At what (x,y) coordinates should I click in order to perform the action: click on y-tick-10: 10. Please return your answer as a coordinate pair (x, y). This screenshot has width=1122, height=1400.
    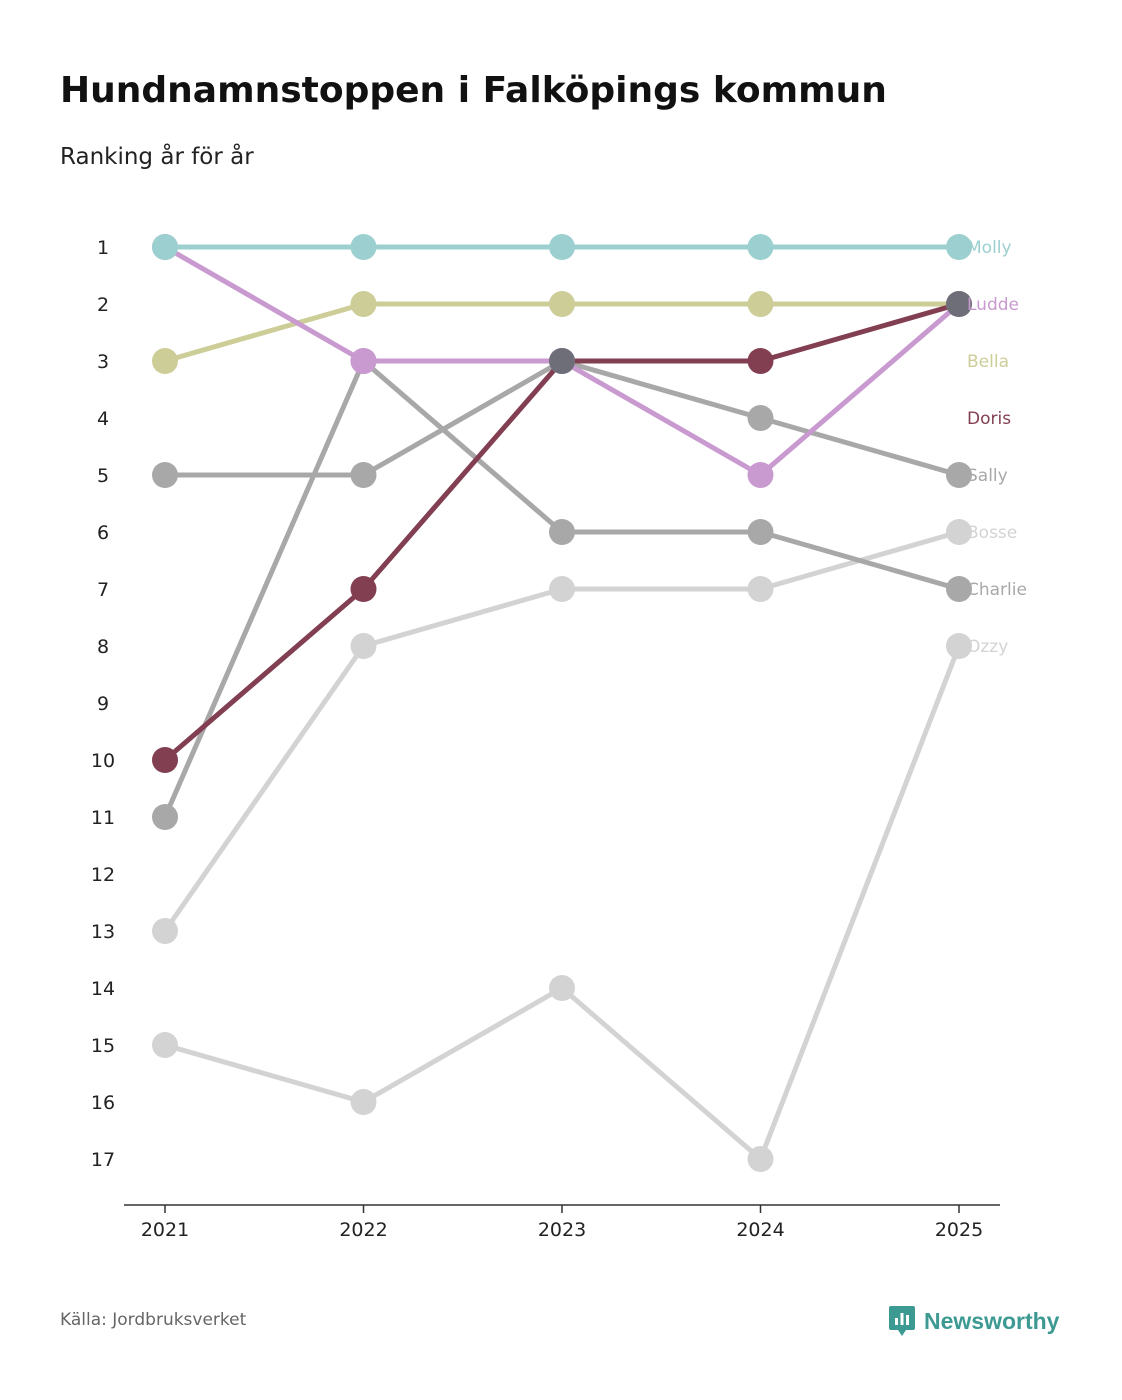
    Looking at the image, I should click on (103, 761).